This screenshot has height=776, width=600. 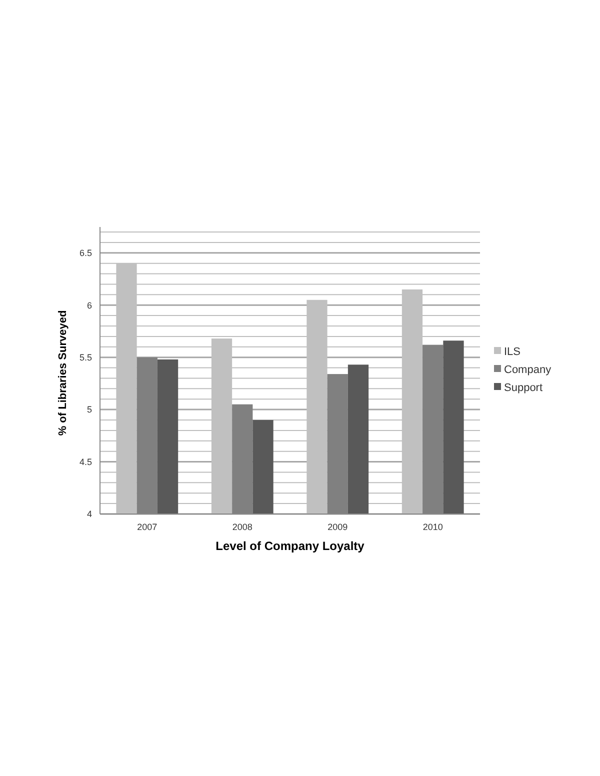 What do you see at coordinates (242, 527) in the screenshot?
I see `x-tick-label: 2008` at bounding box center [242, 527].